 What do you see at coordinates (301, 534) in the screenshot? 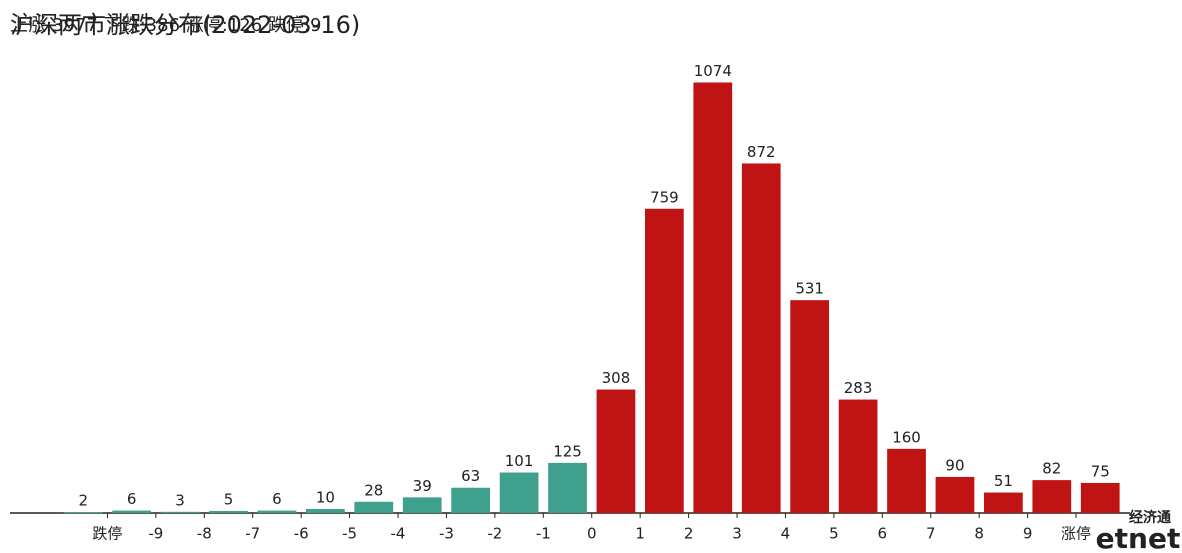
I see `x-tick-label: -6` at bounding box center [301, 534].